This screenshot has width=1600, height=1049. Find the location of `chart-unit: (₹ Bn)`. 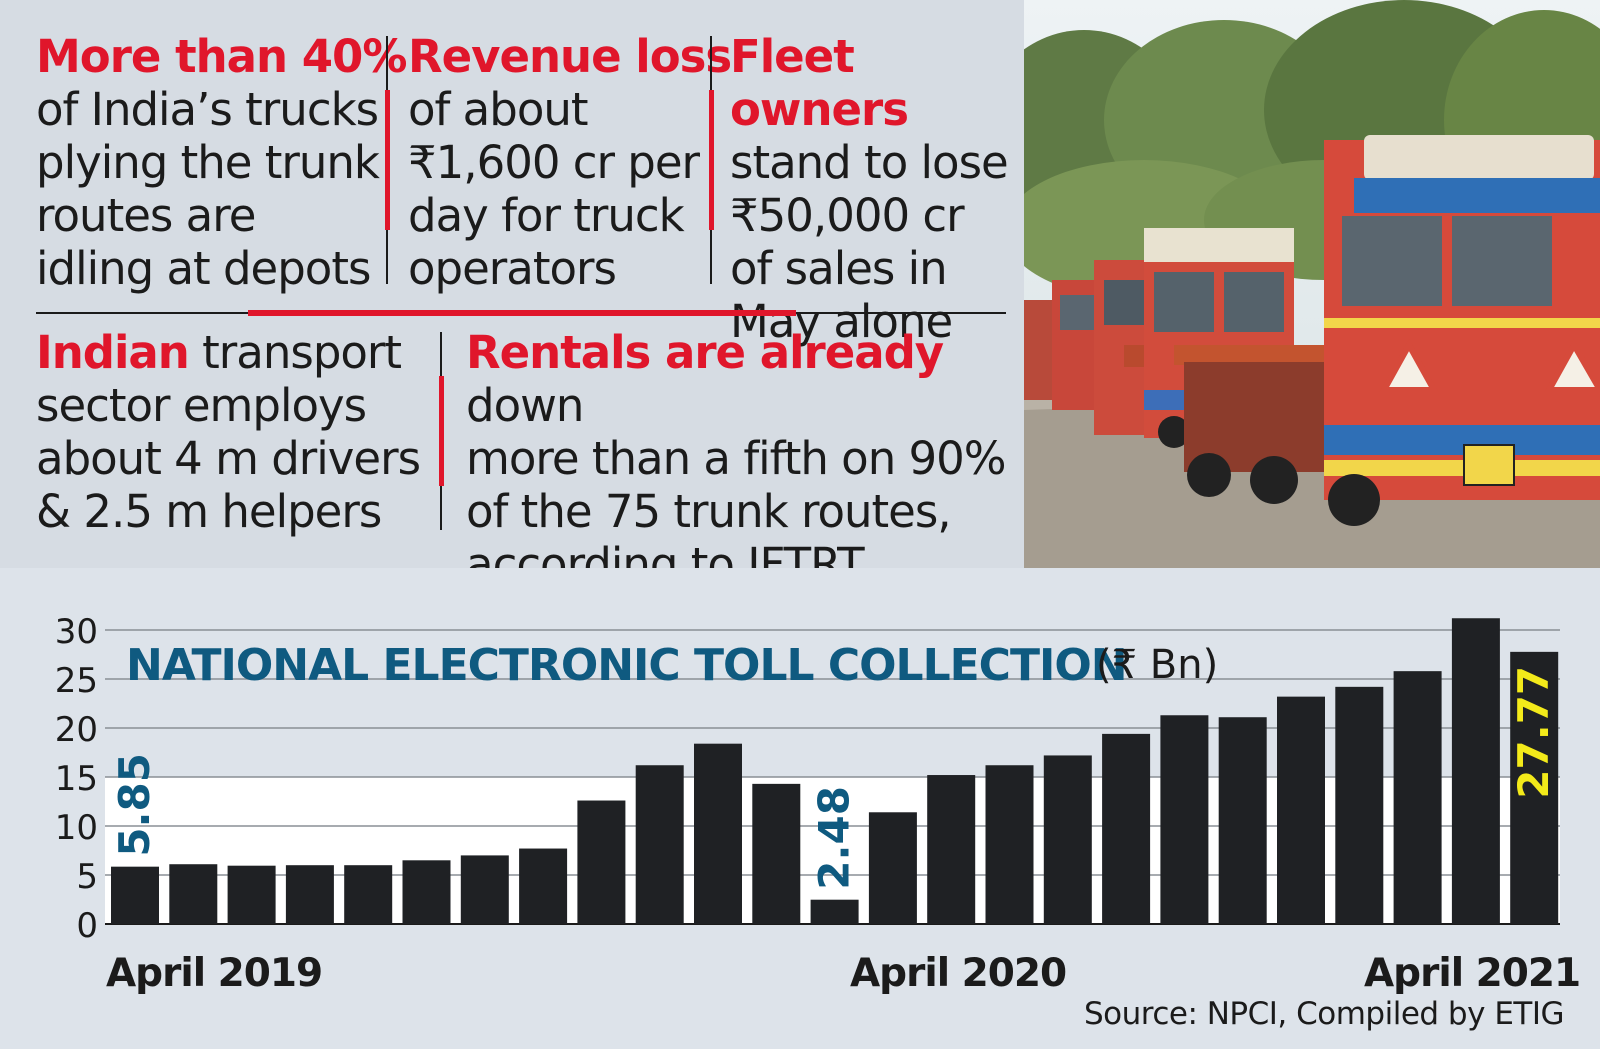

chart-unit: (₹ Bn) is located at coordinates (1157, 665).